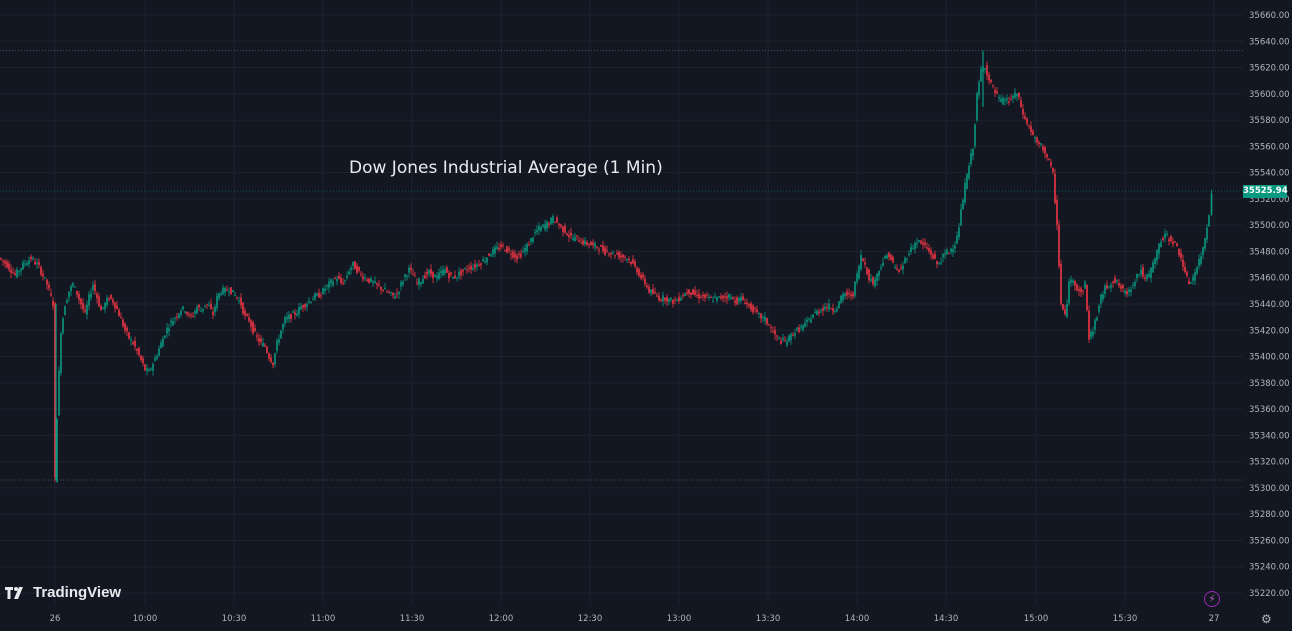  I want to click on lightning-icon: ⚡, so click(1212, 599).